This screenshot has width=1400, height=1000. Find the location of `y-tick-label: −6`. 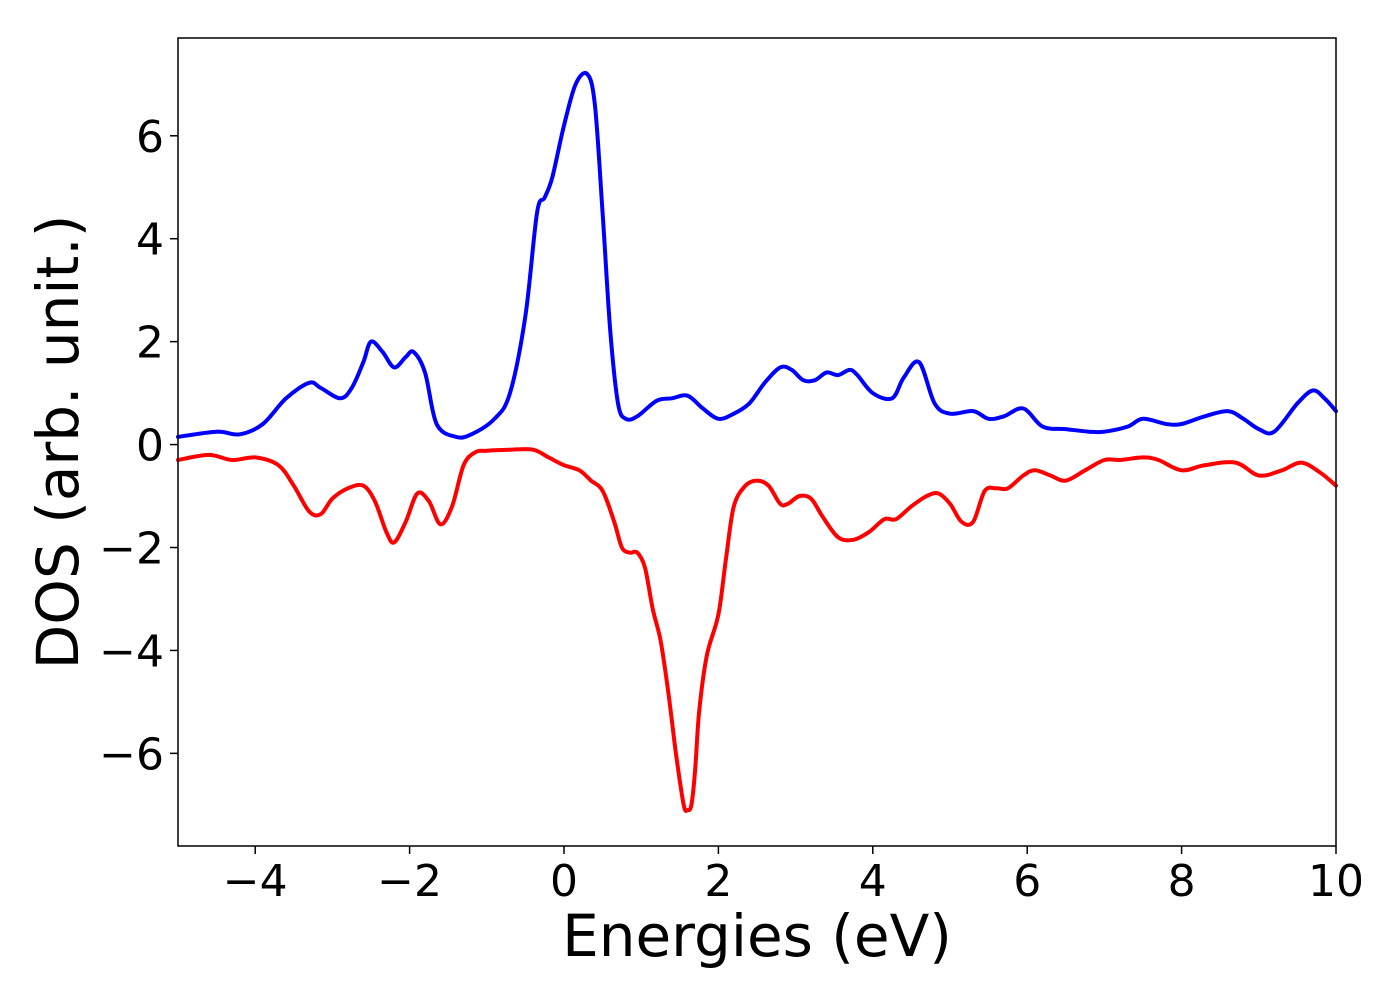

y-tick-label: −6 is located at coordinates (131, 754).